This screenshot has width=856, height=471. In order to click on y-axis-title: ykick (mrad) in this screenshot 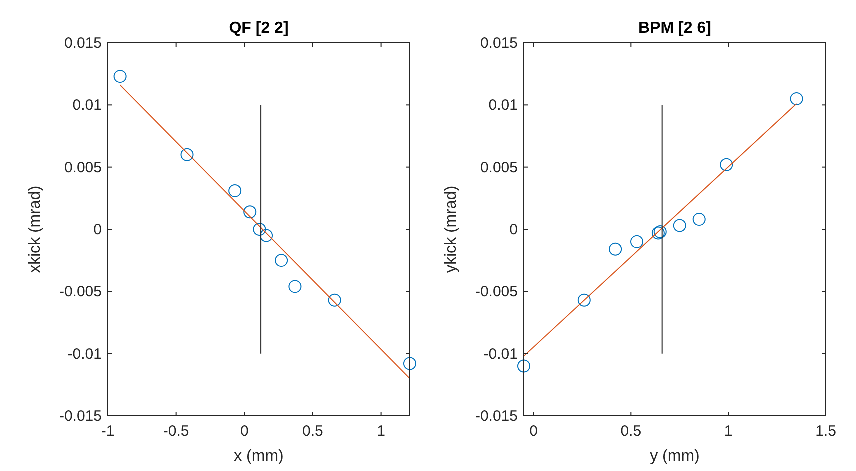, I will do `click(451, 230)`.